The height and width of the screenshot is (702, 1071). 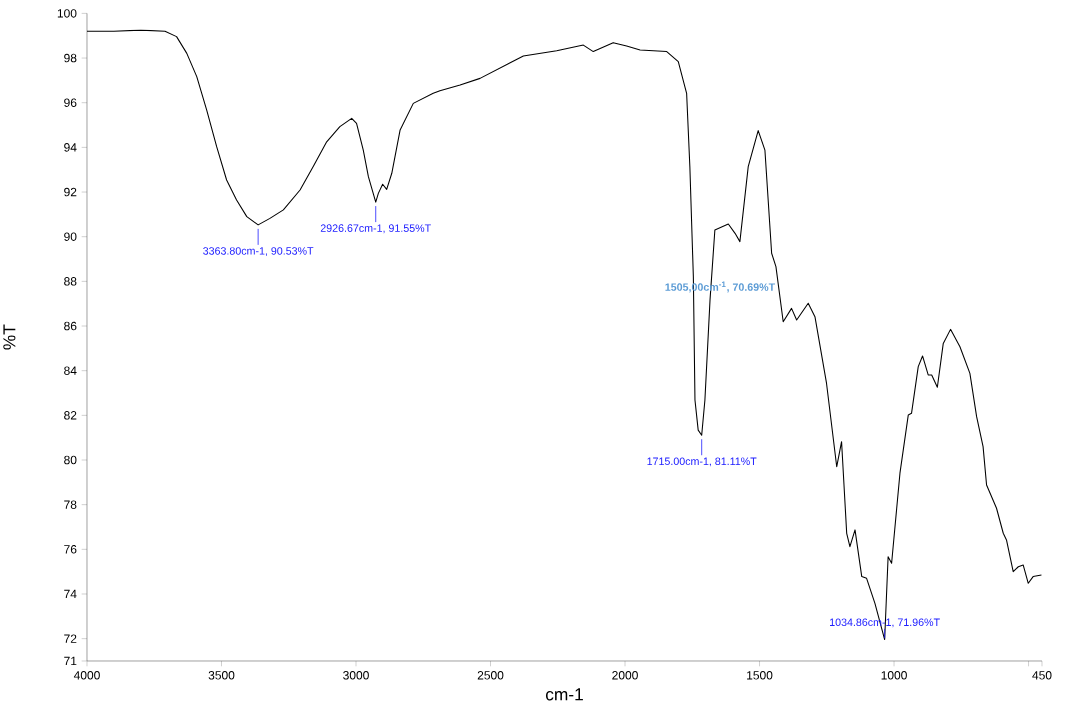 I want to click on annotation: 3363.80cm-1, 90.53%T, so click(x=258, y=251).